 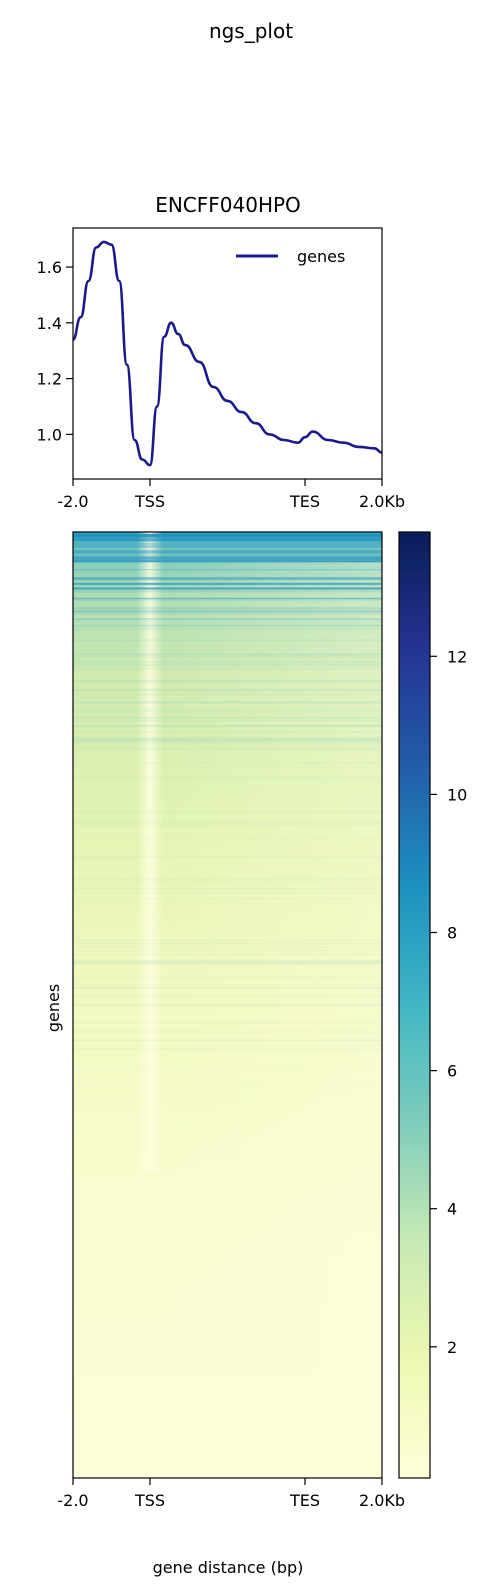 I want to click on colorbar-tick-label: 2, so click(x=452, y=1347).